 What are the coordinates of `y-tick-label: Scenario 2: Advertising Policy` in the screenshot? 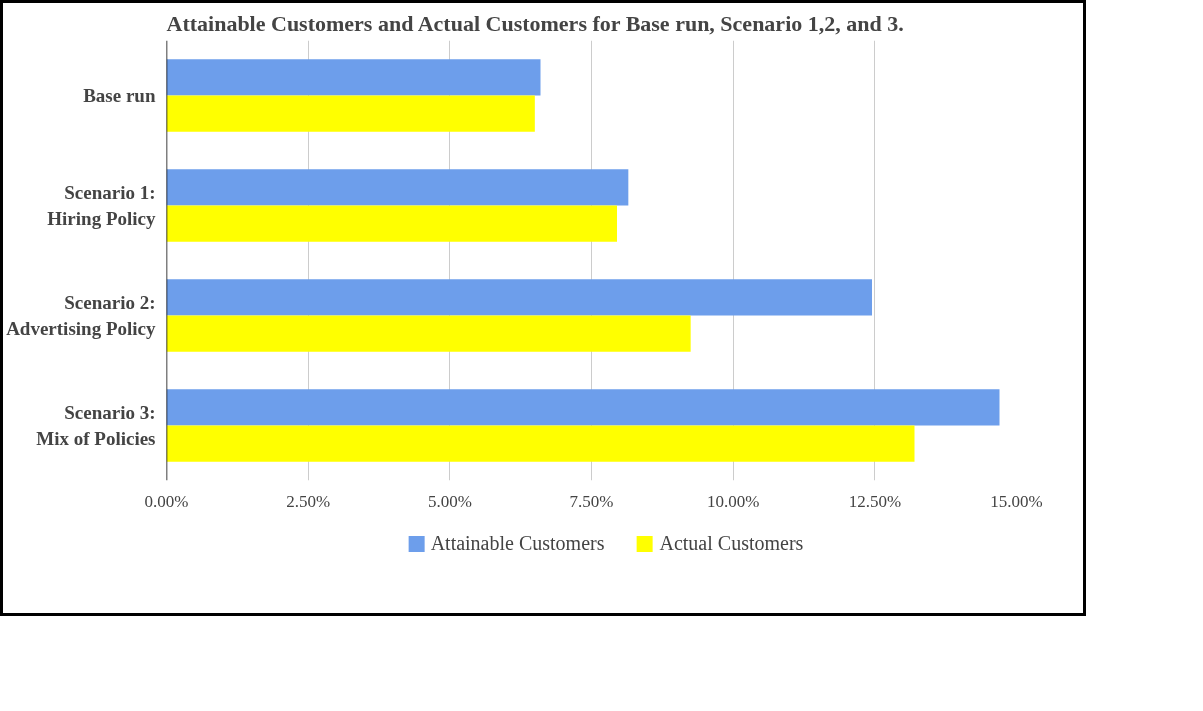 It's located at (81, 315).